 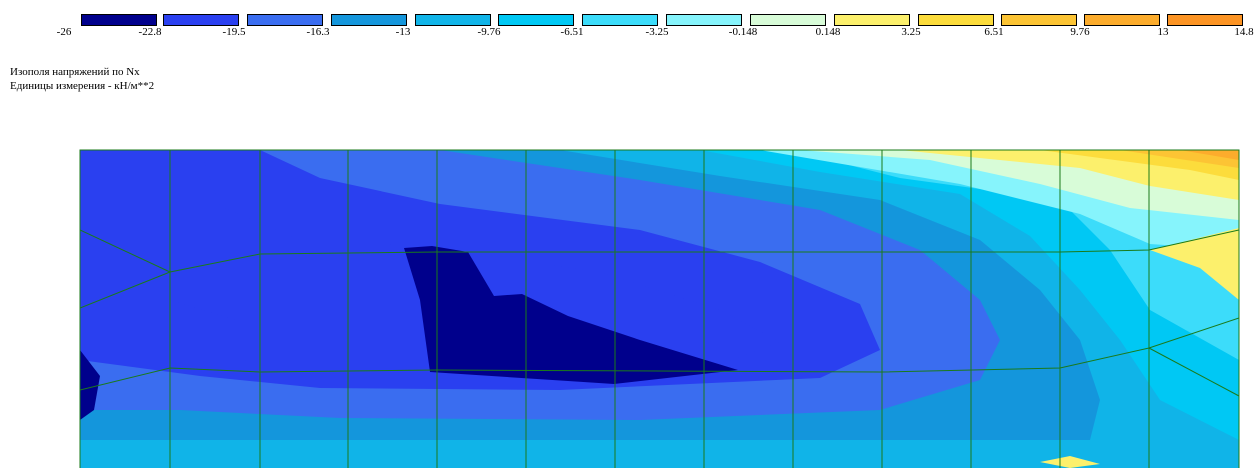 I want to click on legend-tick: -9.76, so click(x=489, y=32).